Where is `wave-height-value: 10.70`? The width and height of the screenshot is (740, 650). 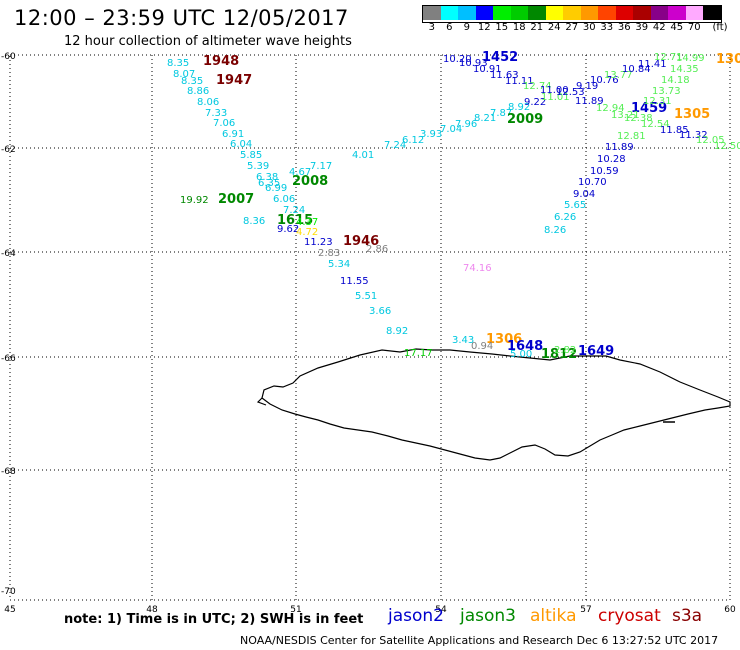 wave-height-value: 10.70 is located at coordinates (592, 182).